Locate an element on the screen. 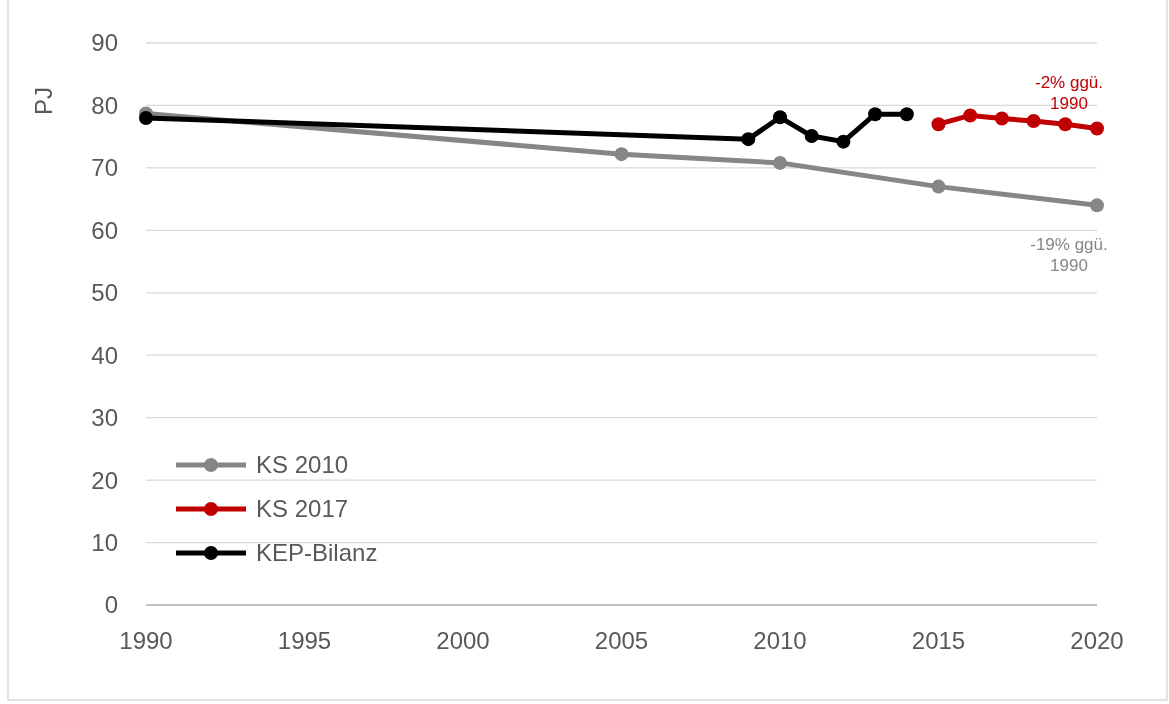  y-tick-label: 80 is located at coordinates (104, 105).